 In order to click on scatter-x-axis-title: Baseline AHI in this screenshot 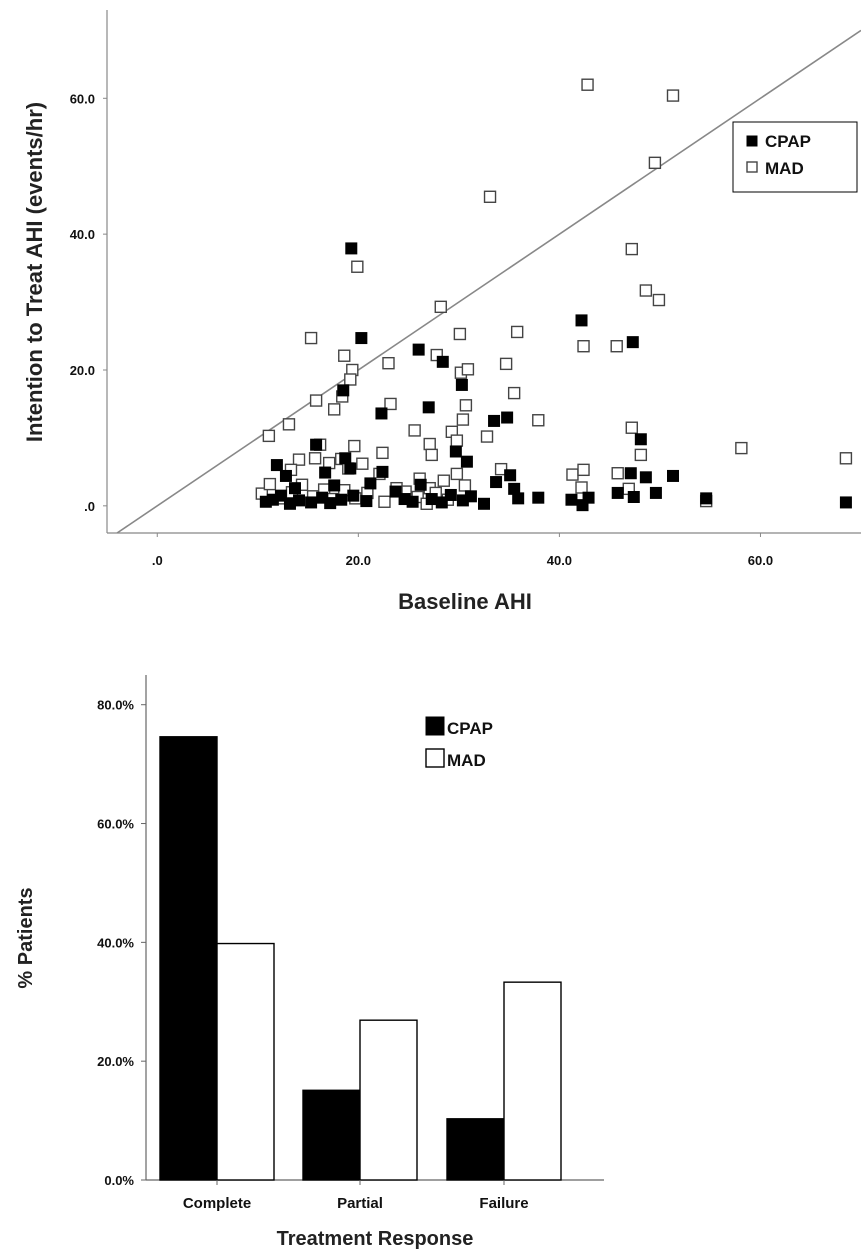, I will do `click(465, 601)`.